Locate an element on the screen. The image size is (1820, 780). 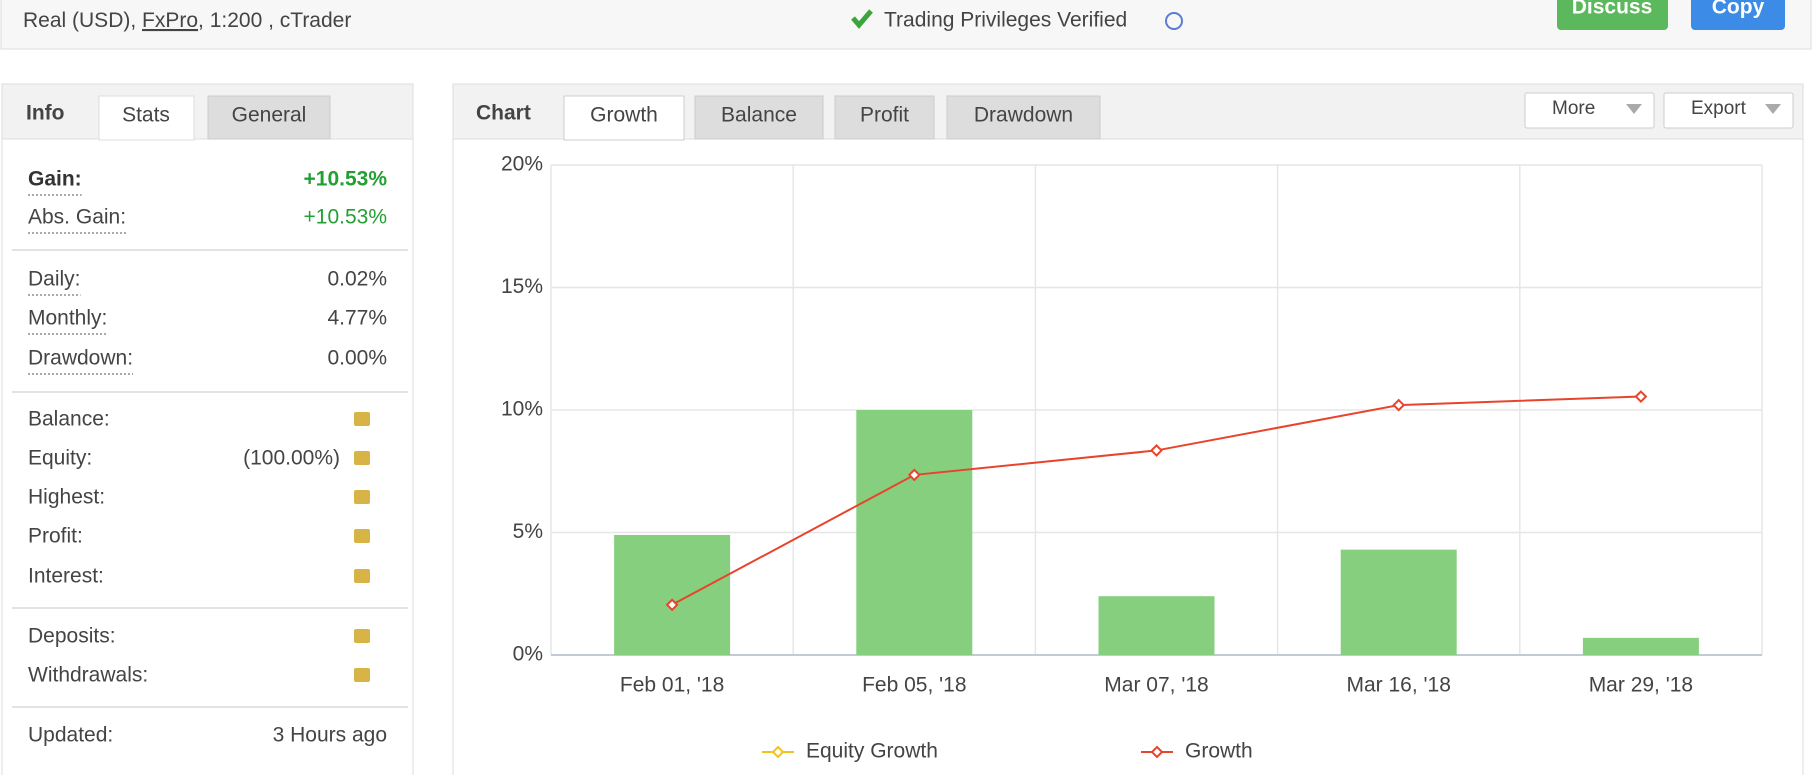
chart-tab: Balance is located at coordinates (759, 115).